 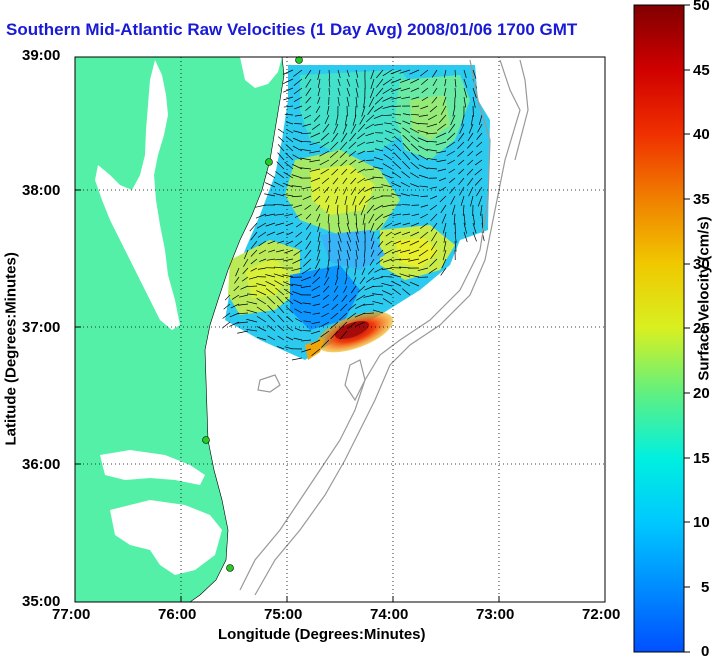 What do you see at coordinates (41, 190) in the screenshot?
I see `y-tick-label: 38:00` at bounding box center [41, 190].